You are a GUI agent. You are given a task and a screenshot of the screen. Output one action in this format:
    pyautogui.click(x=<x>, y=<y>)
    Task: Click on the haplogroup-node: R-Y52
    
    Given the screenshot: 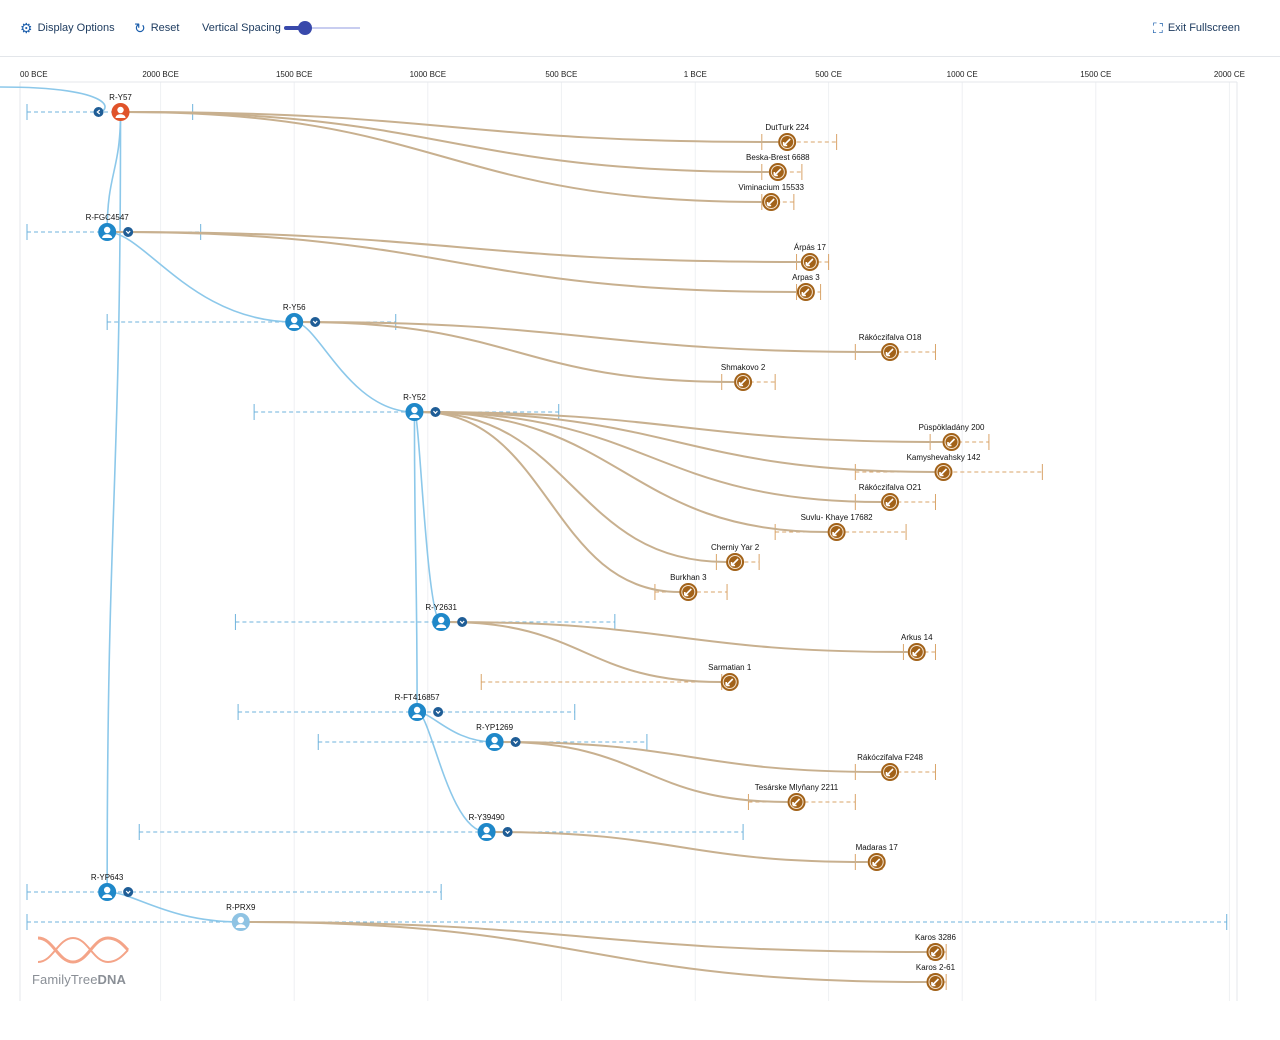 What is the action you would take?
    pyautogui.click(x=422, y=407)
    